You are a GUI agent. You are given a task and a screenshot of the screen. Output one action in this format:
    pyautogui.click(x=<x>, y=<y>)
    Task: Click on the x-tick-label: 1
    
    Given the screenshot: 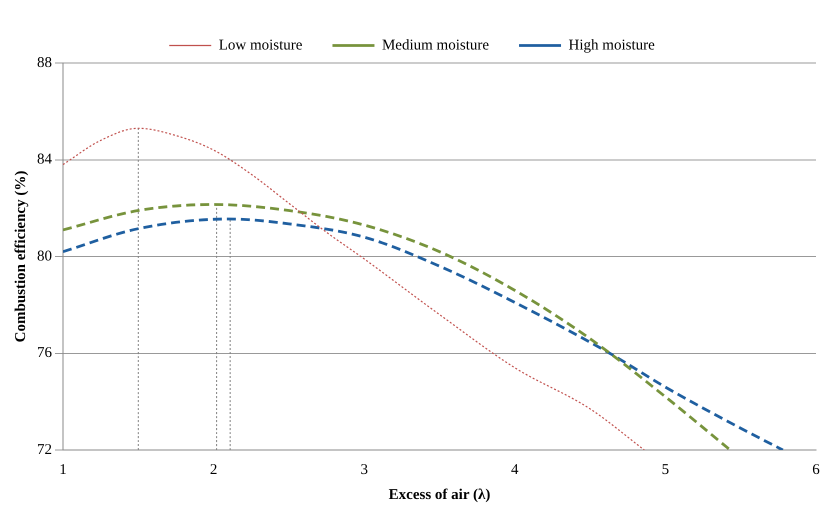 What is the action you would take?
    pyautogui.click(x=63, y=470)
    